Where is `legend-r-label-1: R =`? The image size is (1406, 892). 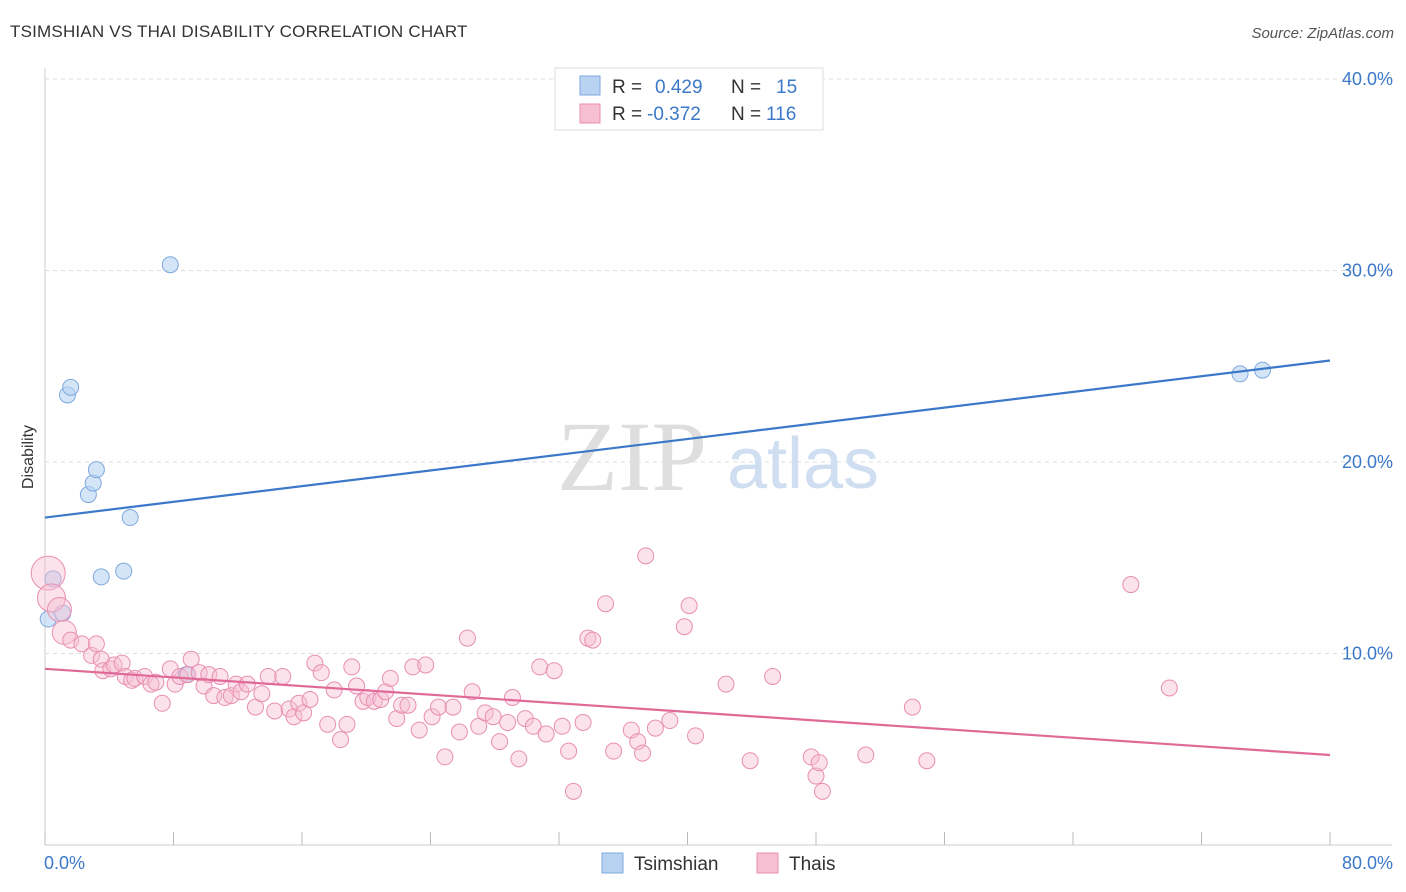 legend-r-label-1: R = is located at coordinates (627, 87).